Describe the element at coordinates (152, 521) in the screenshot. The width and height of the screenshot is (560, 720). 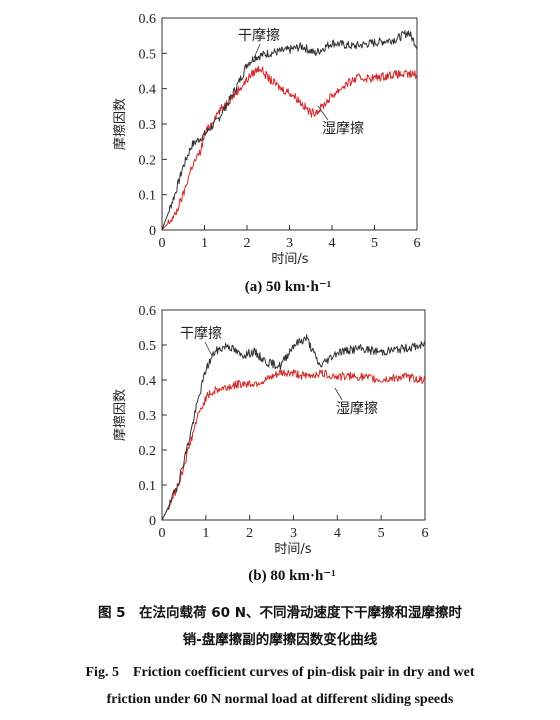
I see `chart-b-y-tick-label: 0` at that location.